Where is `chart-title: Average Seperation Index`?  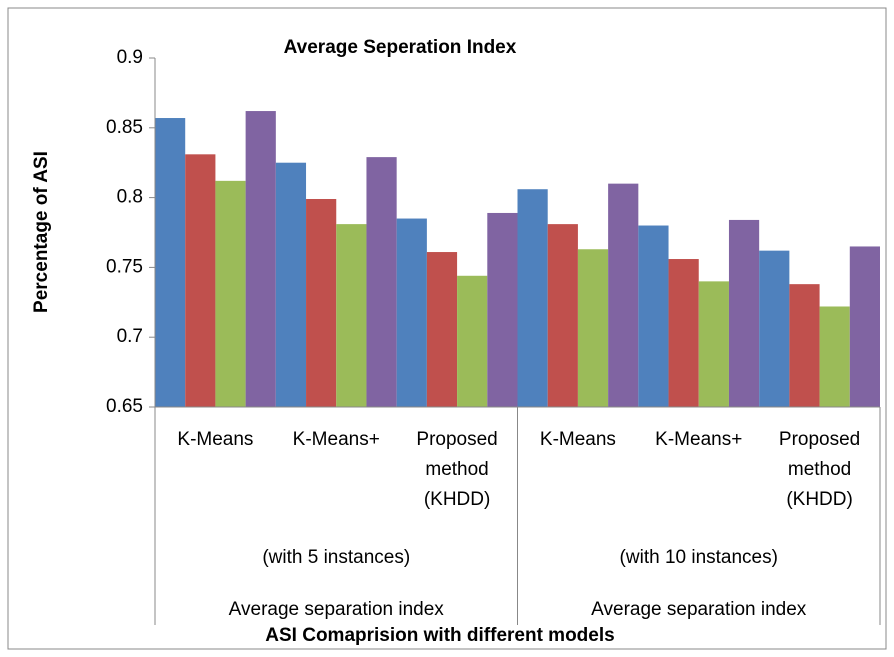 chart-title: Average Seperation Index is located at coordinates (400, 47).